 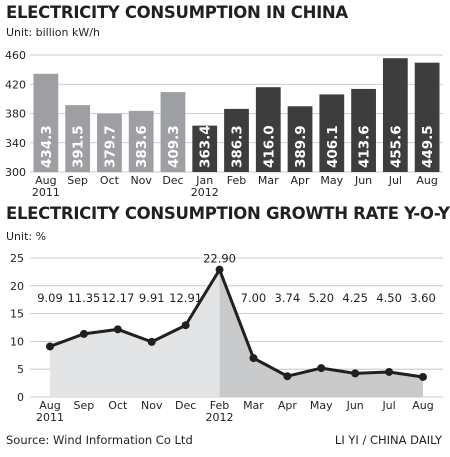 What do you see at coordinates (288, 298) in the screenshot?
I see `data-label: 3.74` at bounding box center [288, 298].